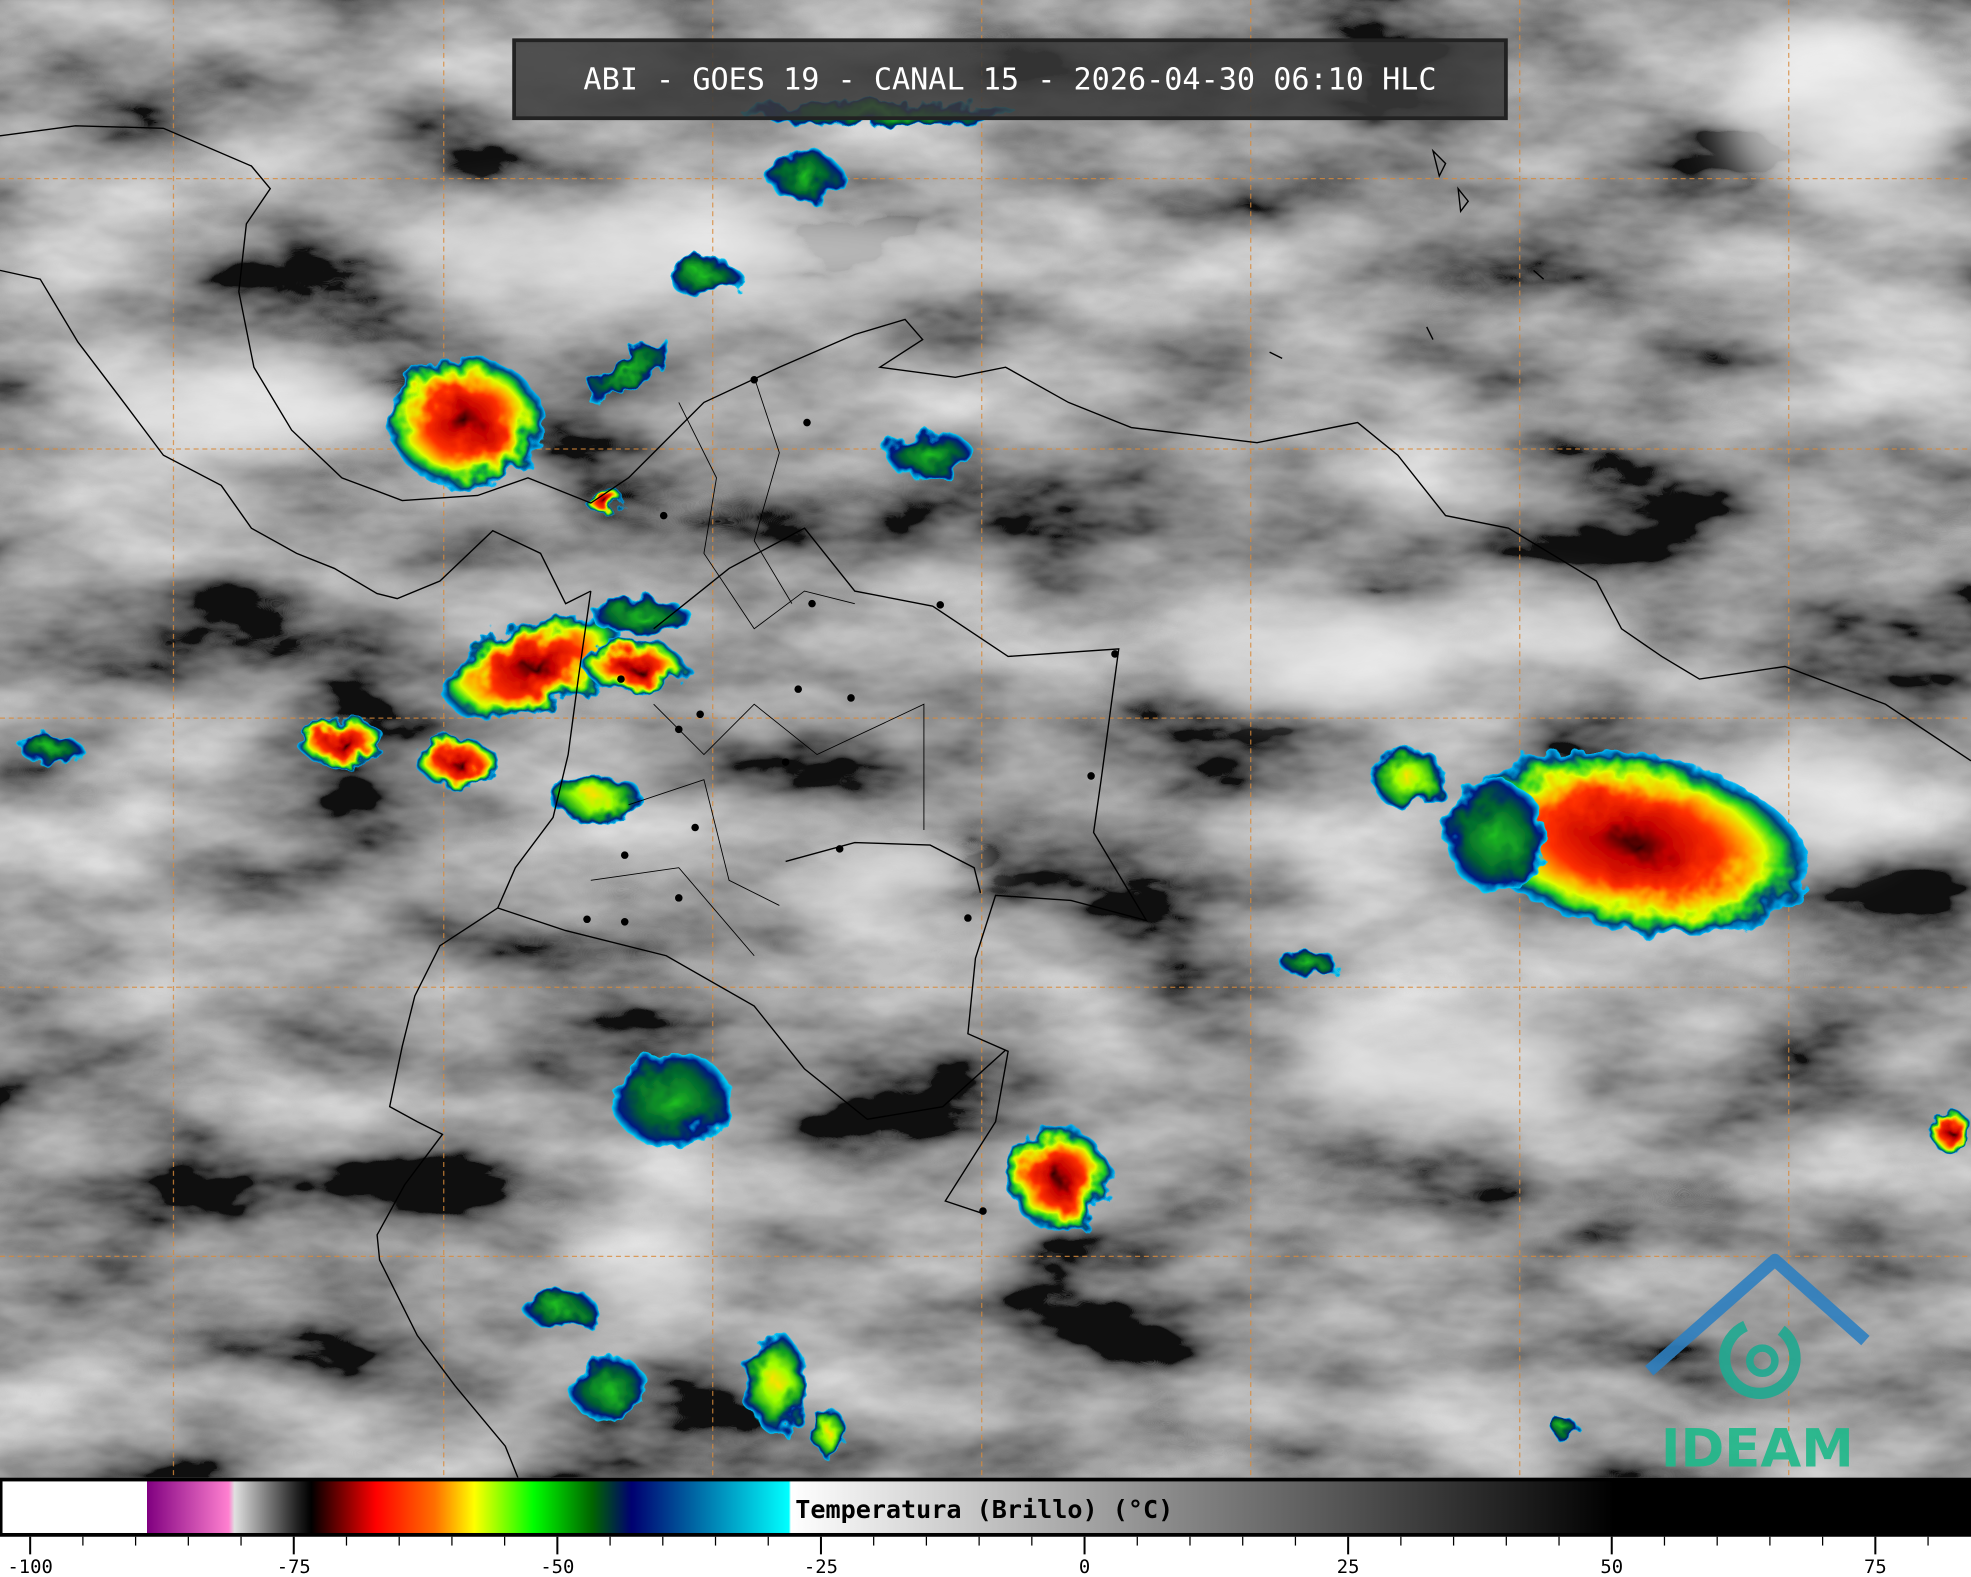  Describe the element at coordinates (294, 1567) in the screenshot. I see `colorbar-tick-label: -75` at that location.